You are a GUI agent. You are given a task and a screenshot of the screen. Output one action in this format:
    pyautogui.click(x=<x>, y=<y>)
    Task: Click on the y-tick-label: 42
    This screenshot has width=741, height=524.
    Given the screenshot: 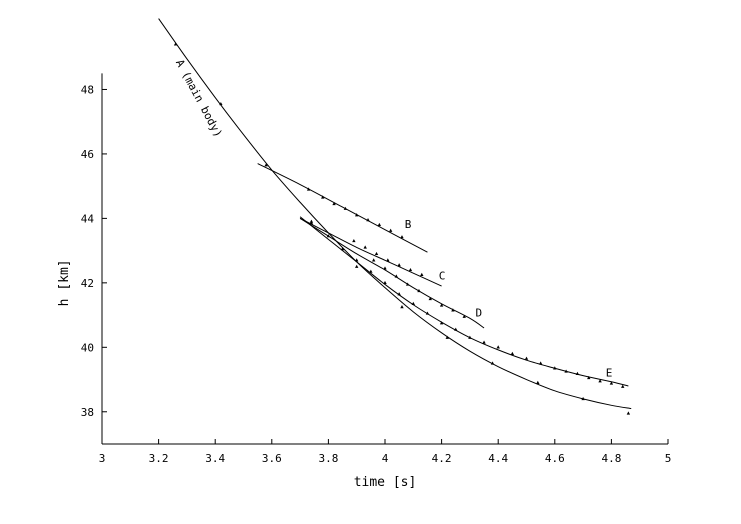 What is the action you would take?
    pyautogui.click(x=87, y=283)
    